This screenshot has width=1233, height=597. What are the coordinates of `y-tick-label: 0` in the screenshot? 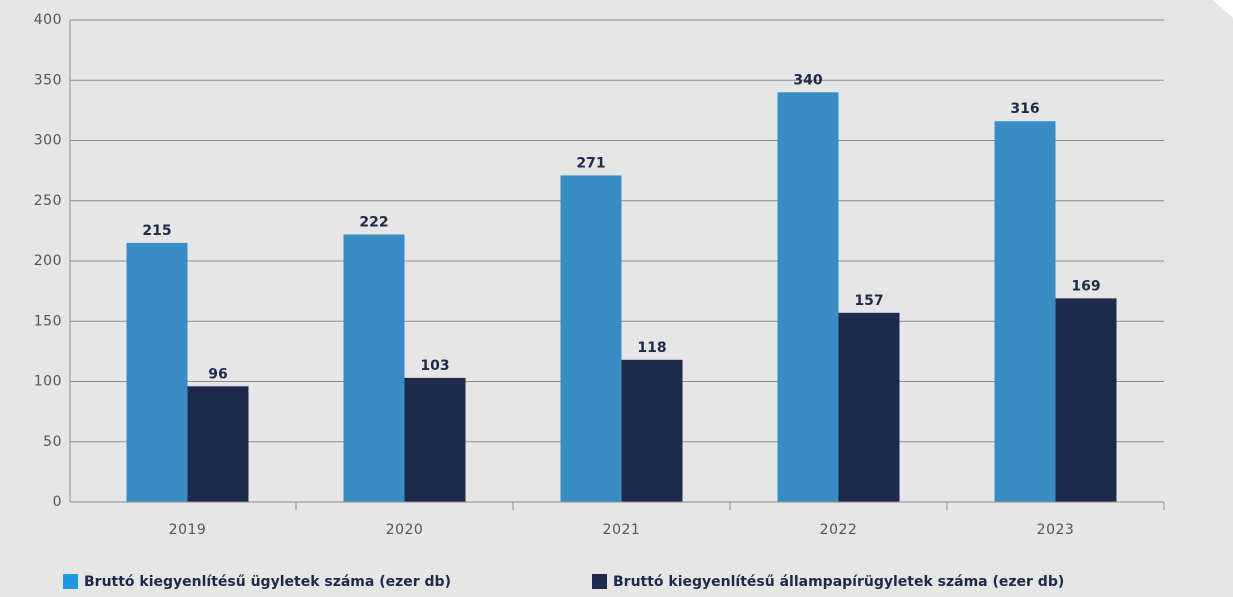 It's located at (57, 502).